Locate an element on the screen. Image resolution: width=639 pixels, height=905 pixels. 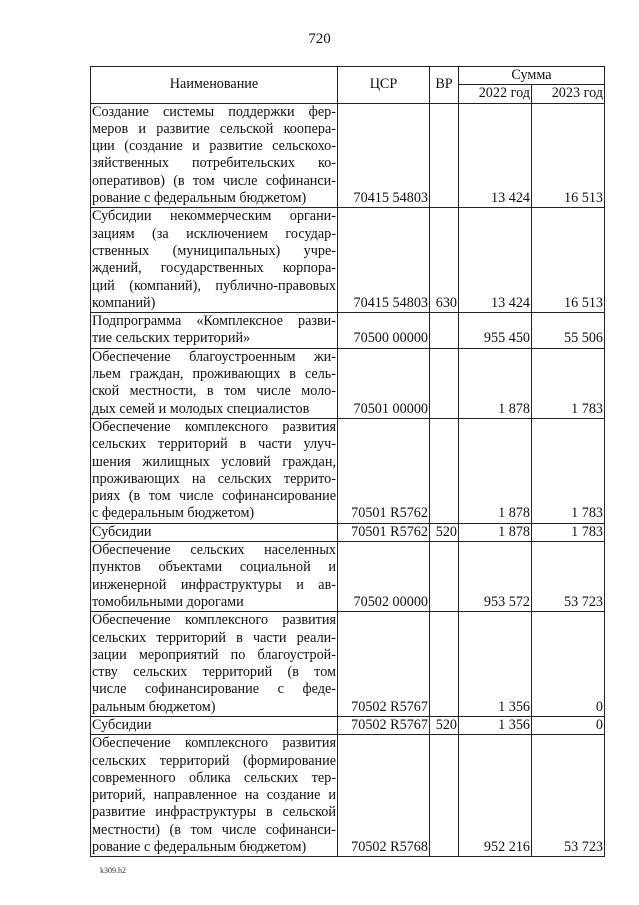
row-name-line: шения жилищных условий граждан, is located at coordinates (214, 461).